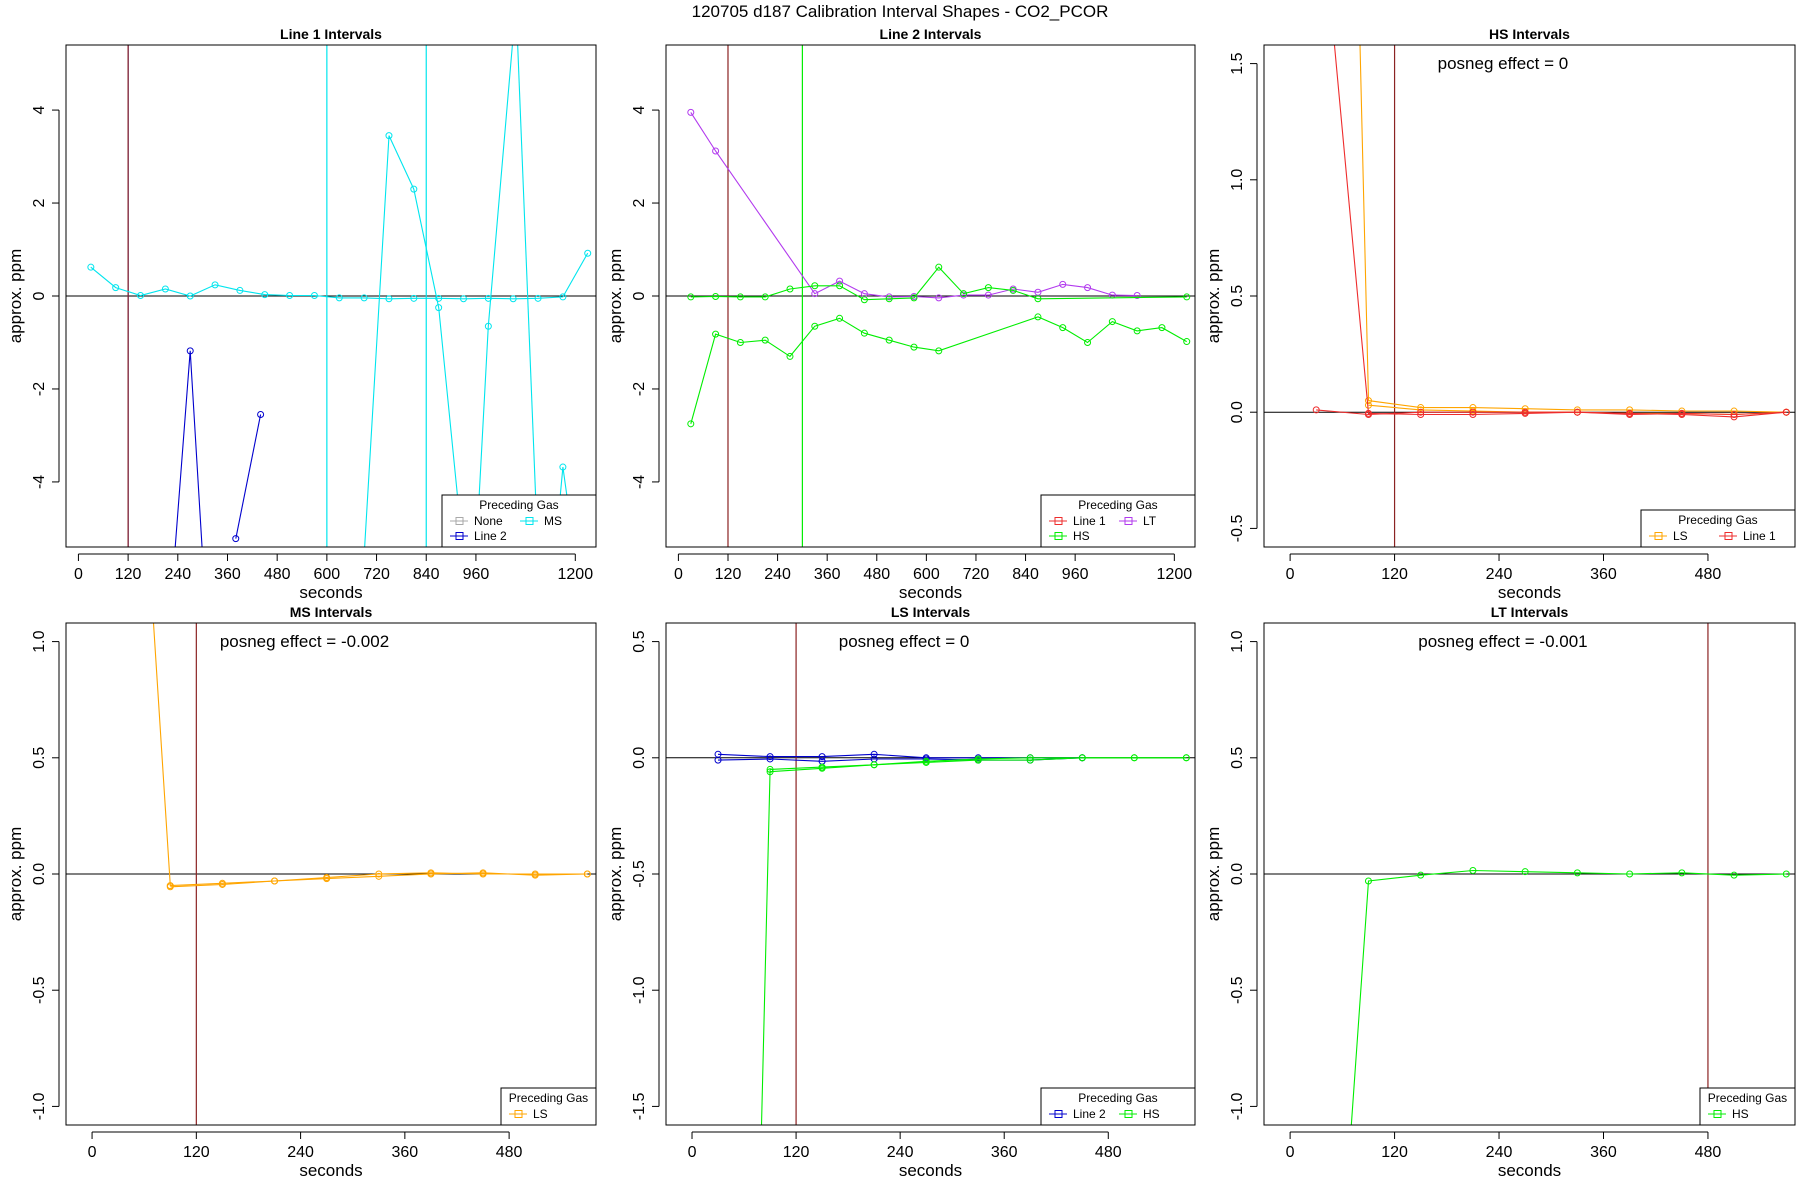 This screenshot has width=1800, height=1200. Describe the element at coordinates (1502, 641) in the screenshot. I see `posneg-annotation: posneg effect = -0.001` at that location.